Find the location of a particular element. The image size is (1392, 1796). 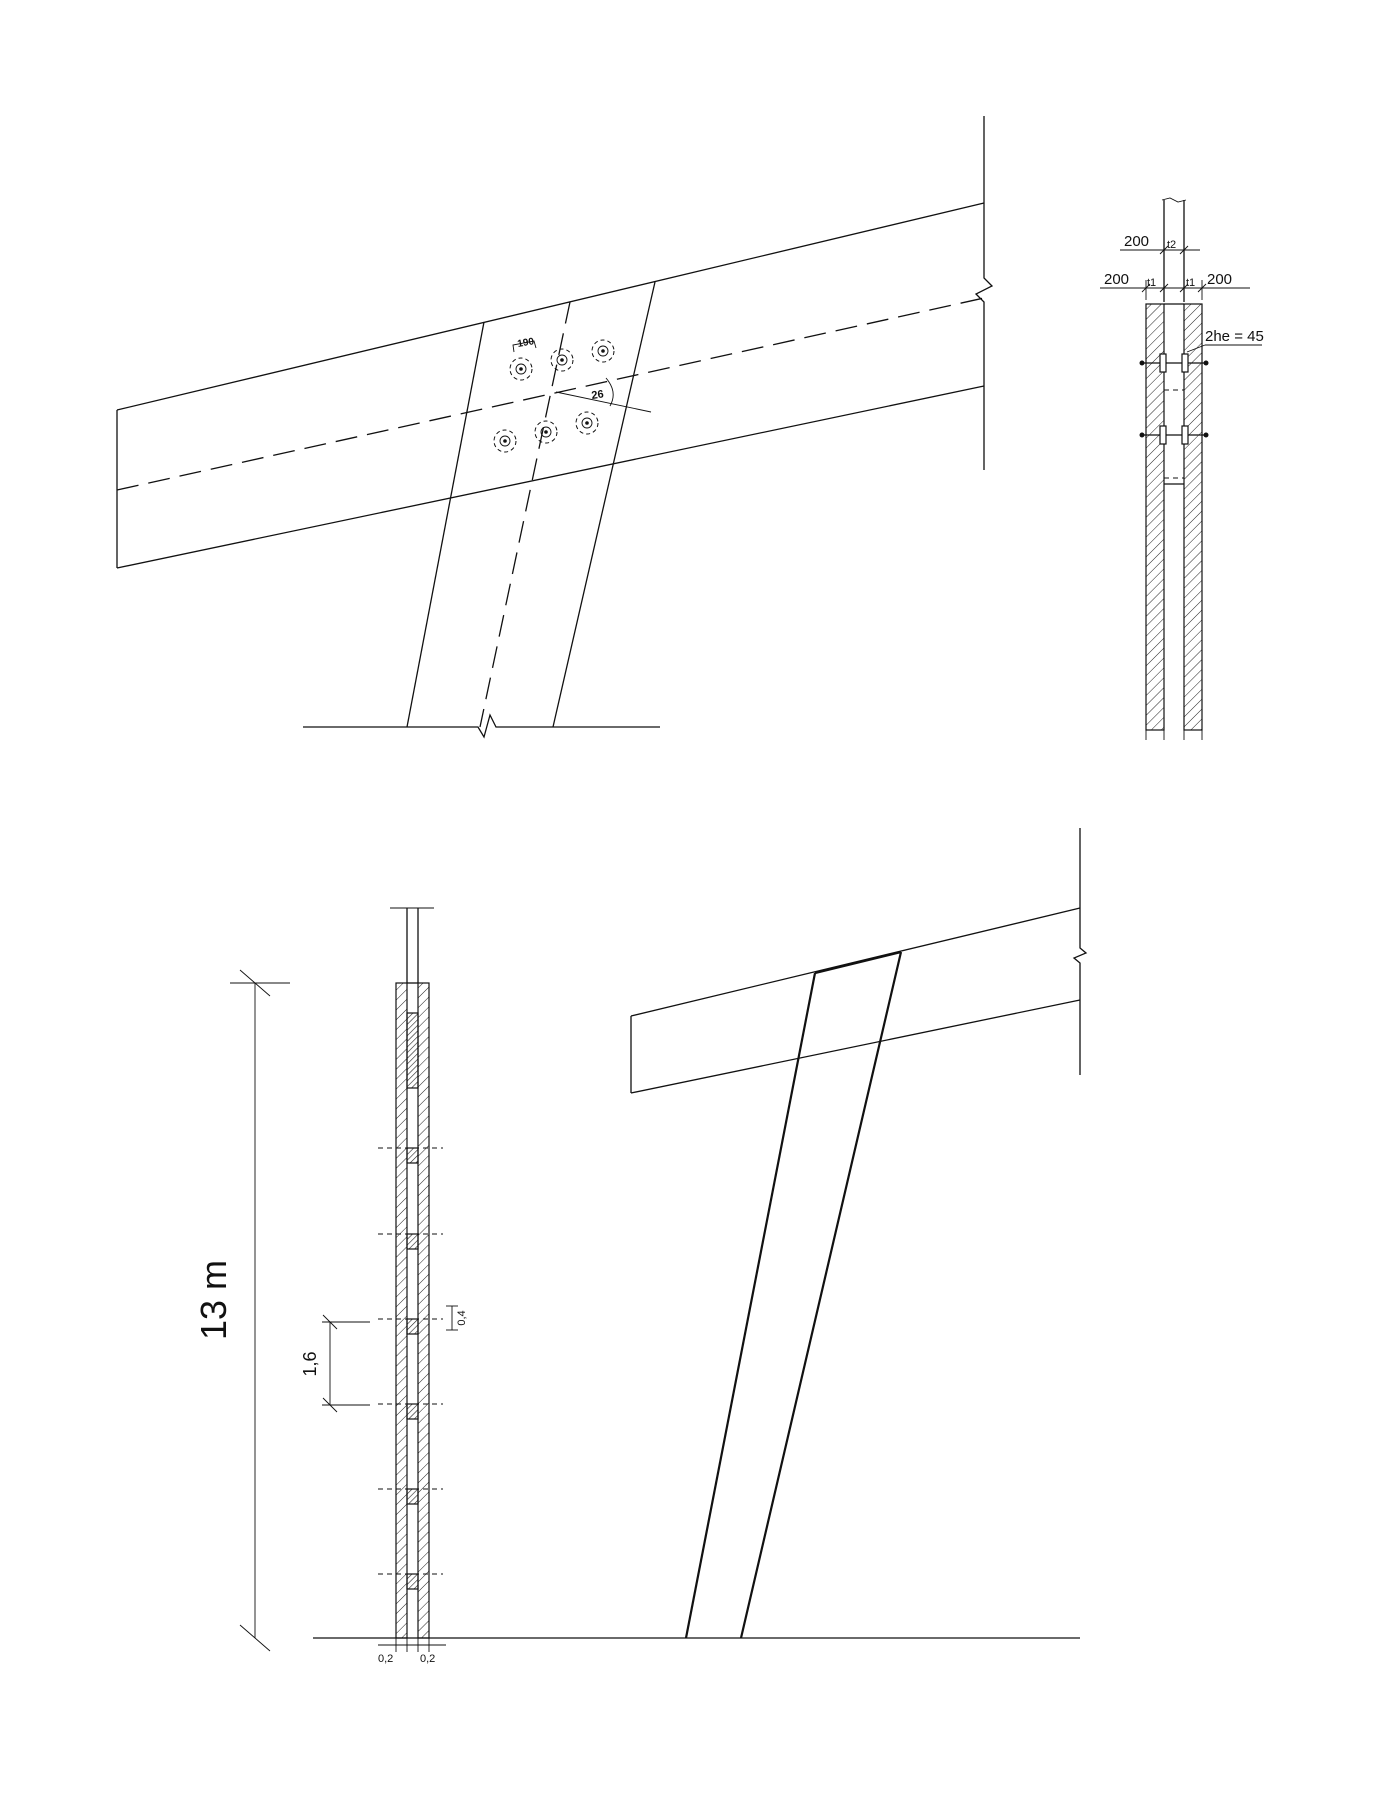

packer-label: 0,4 is located at coordinates (462, 1317).